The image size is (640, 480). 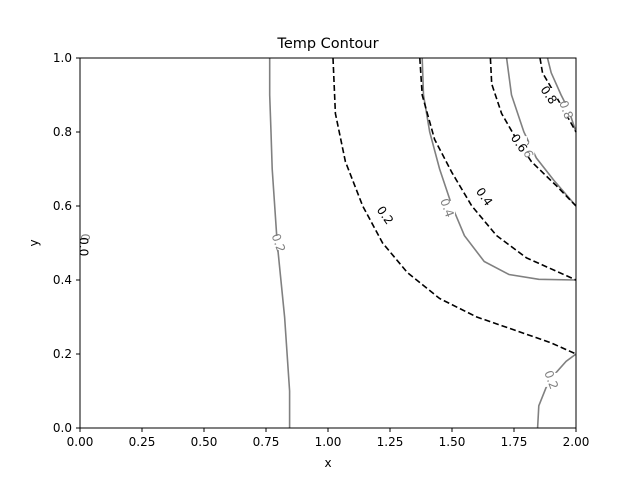 I want to click on contour-label: 0.4, so click(x=447, y=207).